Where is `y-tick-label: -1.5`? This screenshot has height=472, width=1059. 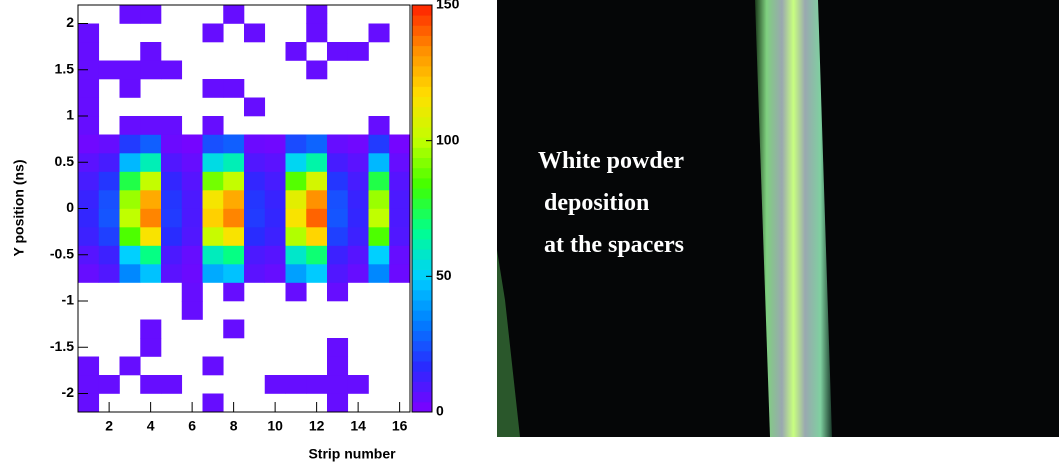 y-tick-label: -1.5 is located at coordinates (62, 346).